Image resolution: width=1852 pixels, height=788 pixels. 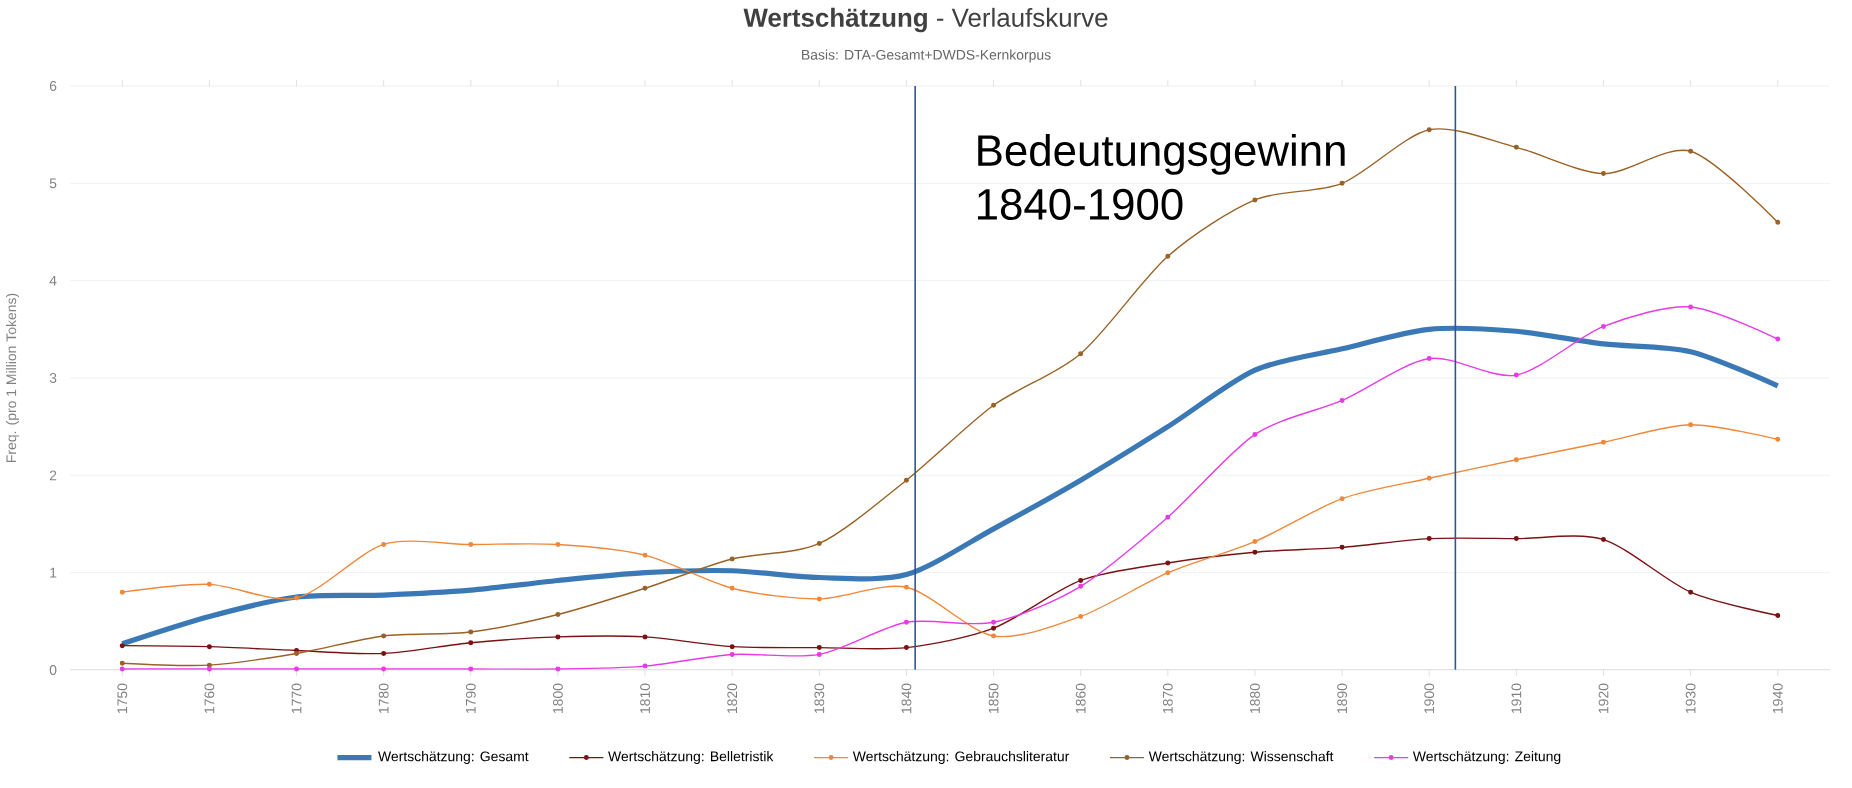 I want to click on chart-title: Wertschätzung - Verlaufskurve, so click(x=925, y=20).